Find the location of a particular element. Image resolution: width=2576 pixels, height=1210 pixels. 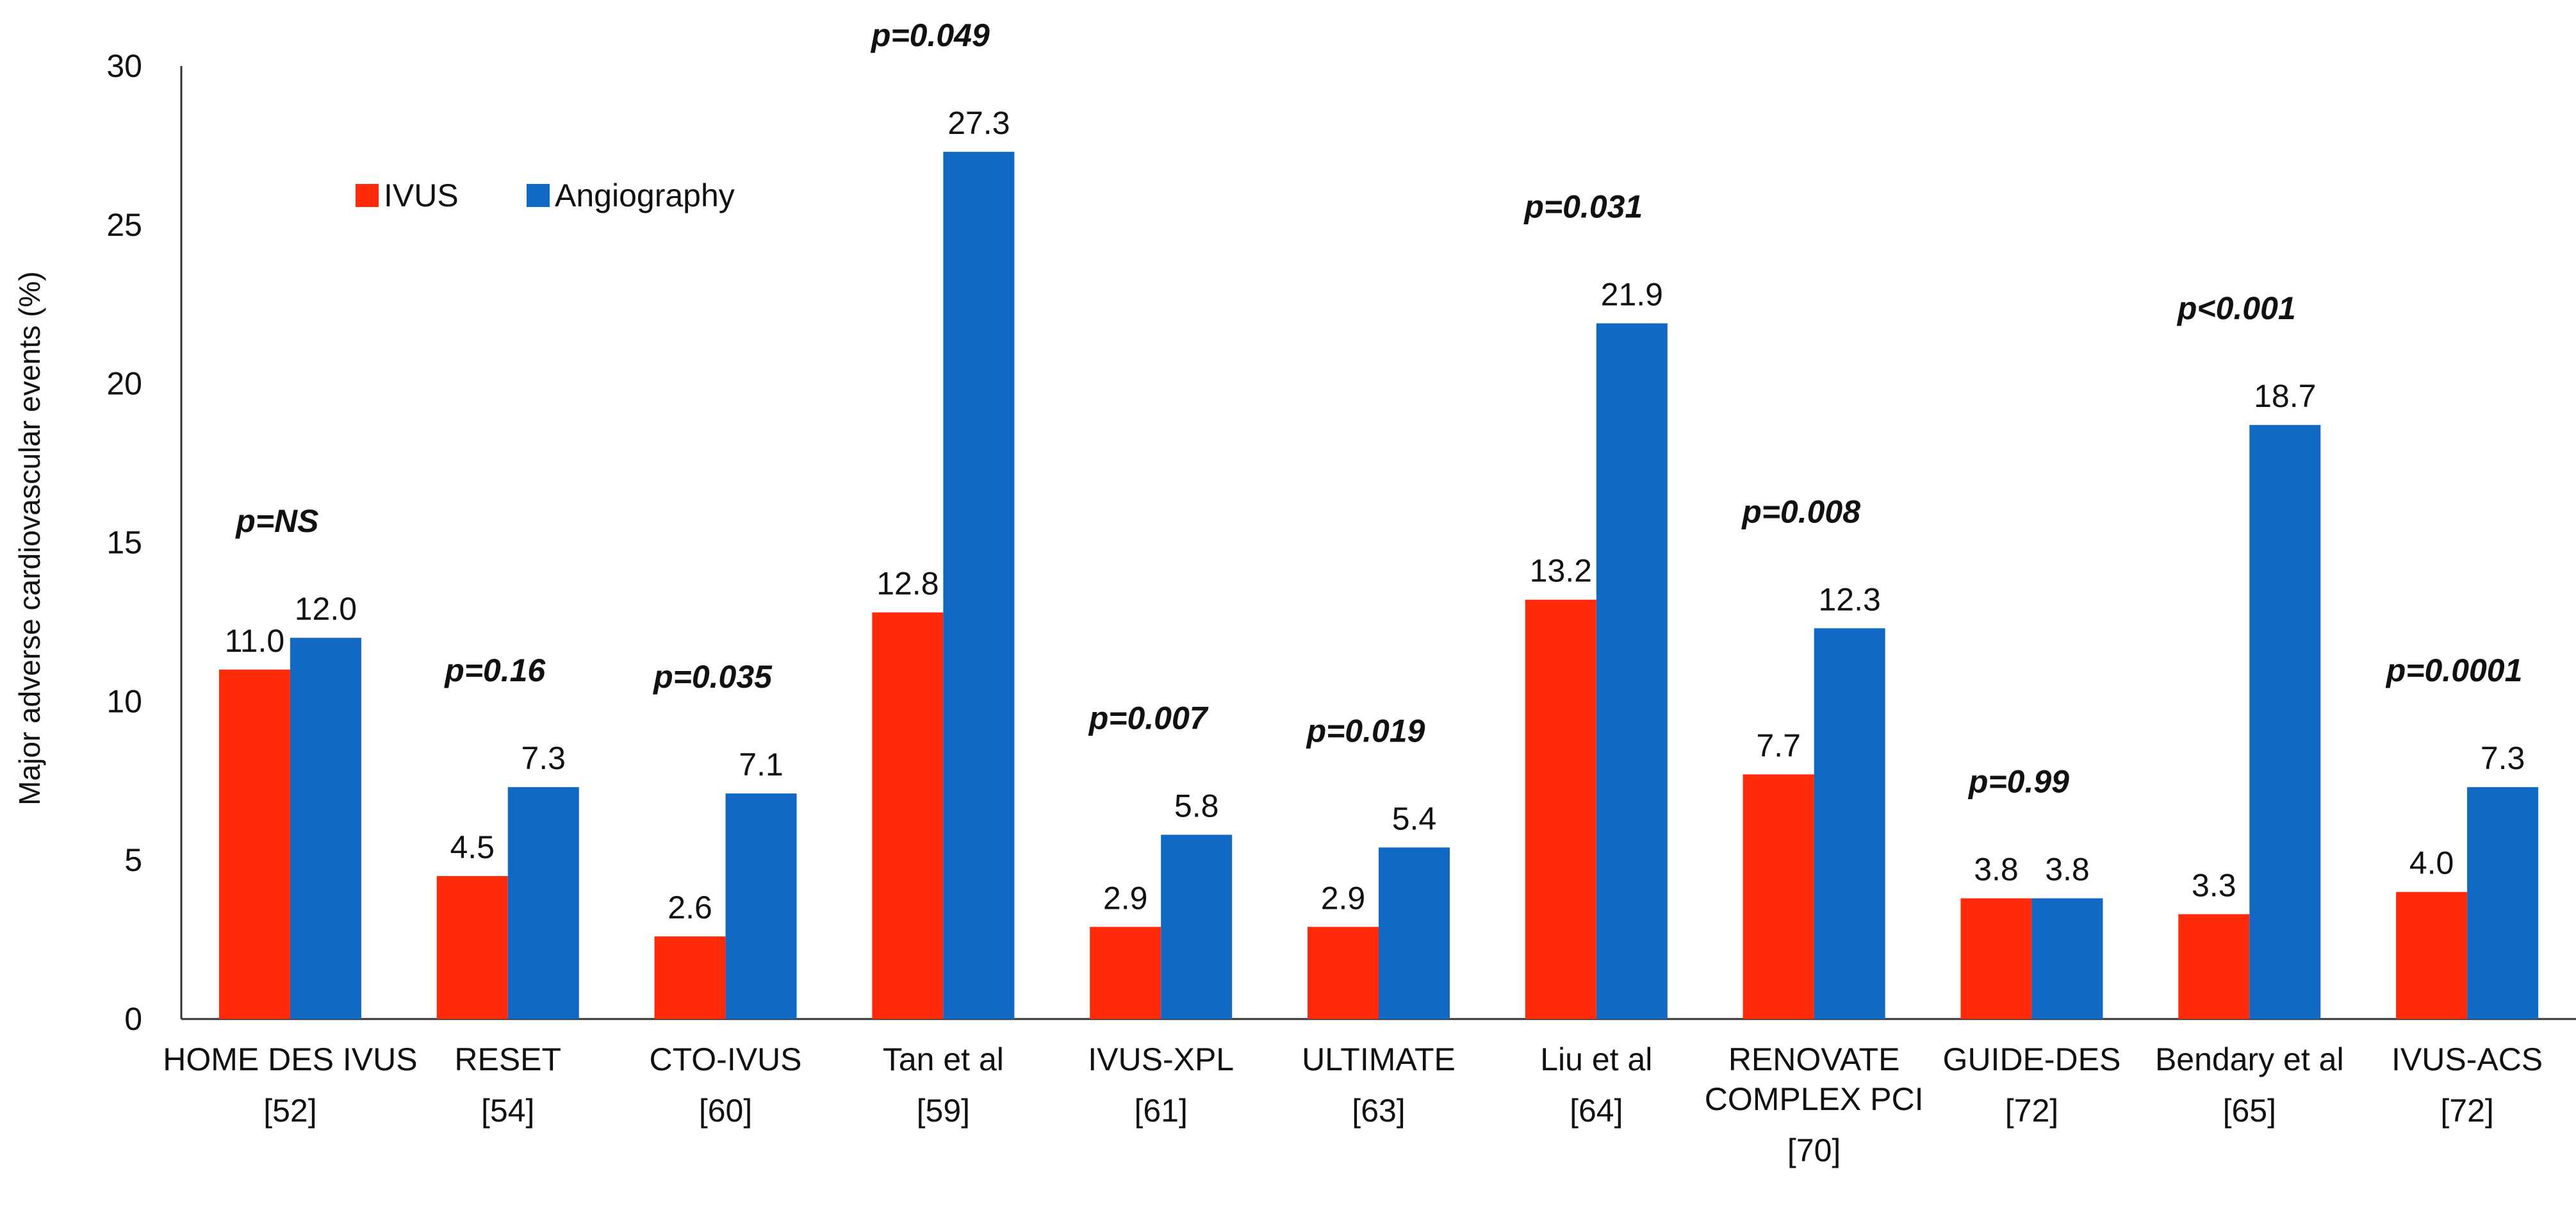

category-reference: [65] is located at coordinates (2249, 1111).